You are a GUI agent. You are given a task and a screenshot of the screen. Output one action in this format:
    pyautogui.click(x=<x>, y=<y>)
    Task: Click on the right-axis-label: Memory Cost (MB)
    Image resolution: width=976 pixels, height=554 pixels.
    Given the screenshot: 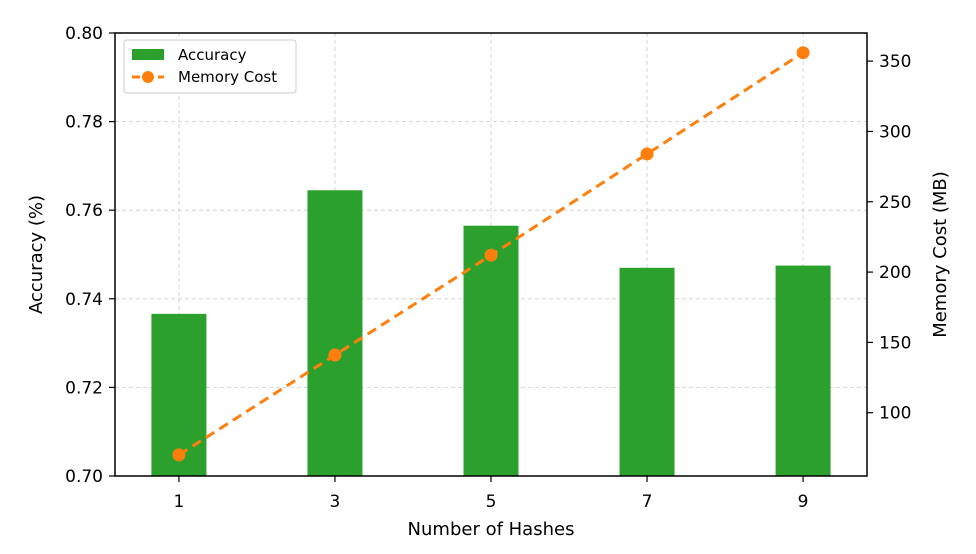 What is the action you would take?
    pyautogui.click(x=940, y=254)
    